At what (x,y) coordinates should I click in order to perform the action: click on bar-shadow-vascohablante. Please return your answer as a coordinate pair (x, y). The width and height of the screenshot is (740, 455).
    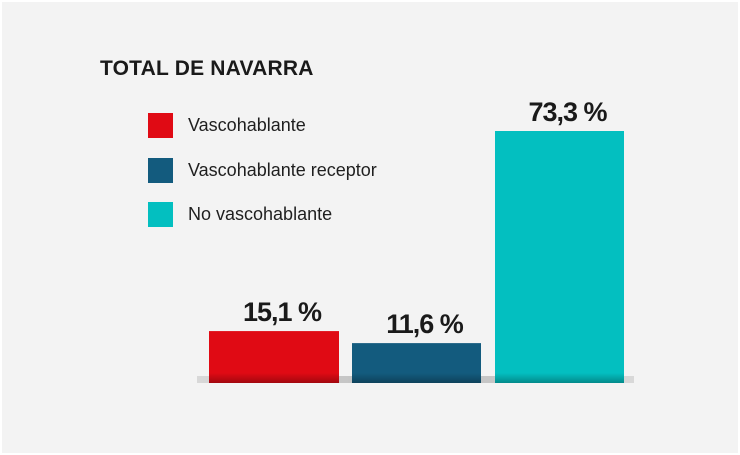
    Looking at the image, I should click on (274, 378).